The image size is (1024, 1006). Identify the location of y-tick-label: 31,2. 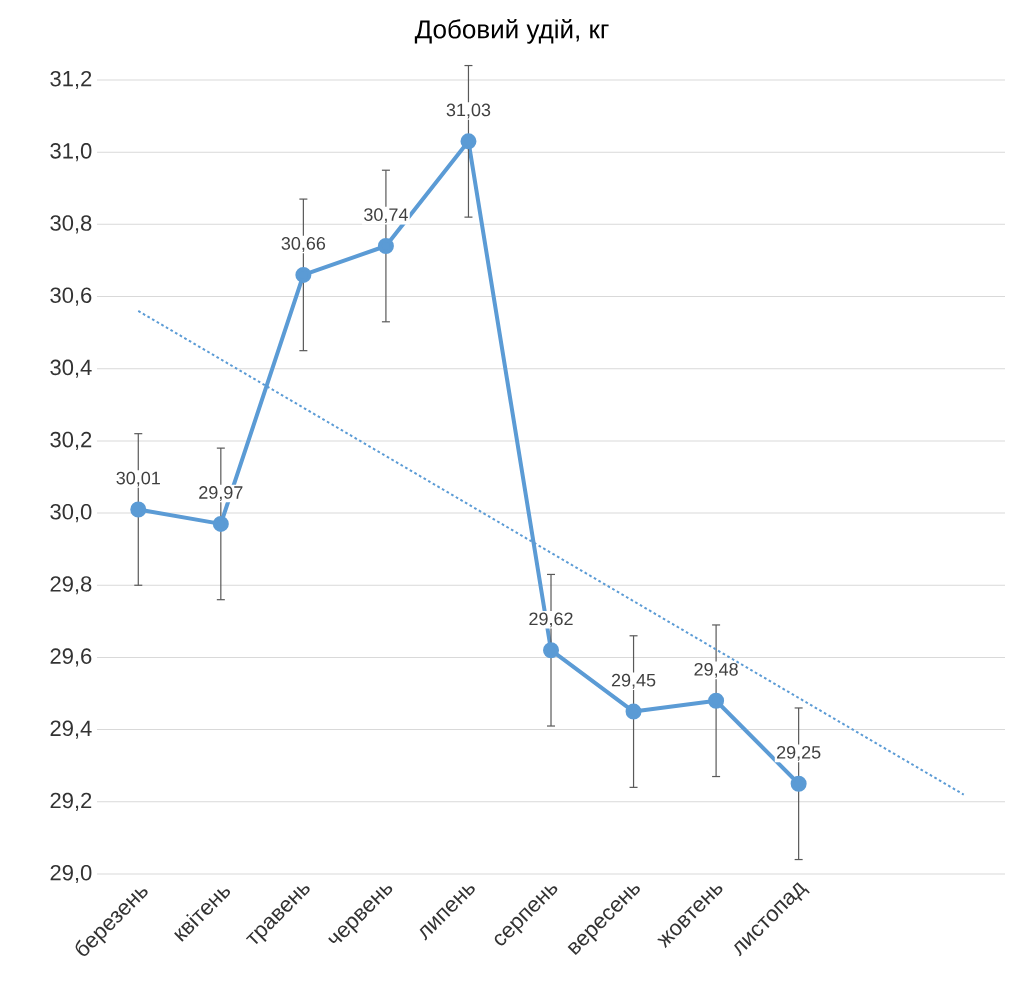
(71, 80).